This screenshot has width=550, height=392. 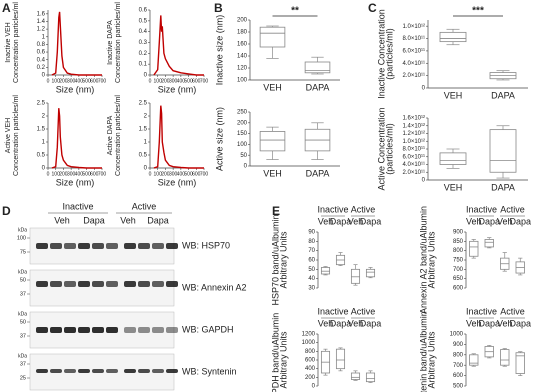 I want to click on y-tick-label: 50, so click(x=243, y=156).